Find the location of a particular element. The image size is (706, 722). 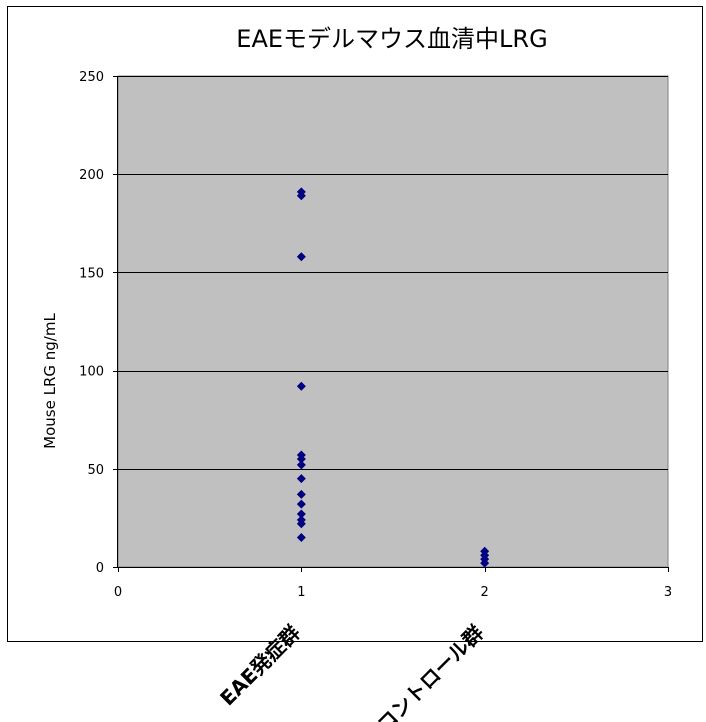

x-tick-label-2: 2 is located at coordinates (485, 592).